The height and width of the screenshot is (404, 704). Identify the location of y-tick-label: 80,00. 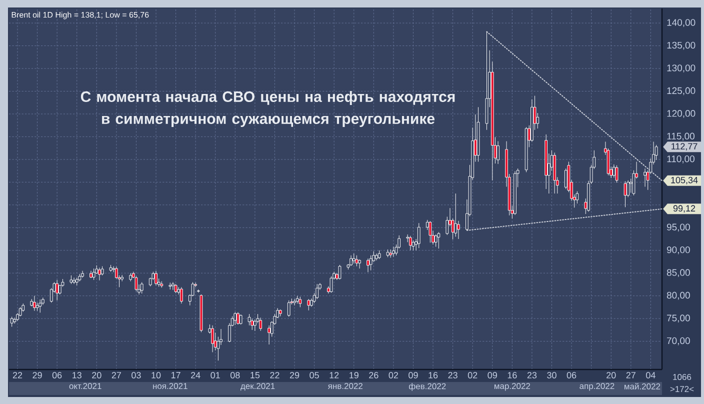
(678, 296).